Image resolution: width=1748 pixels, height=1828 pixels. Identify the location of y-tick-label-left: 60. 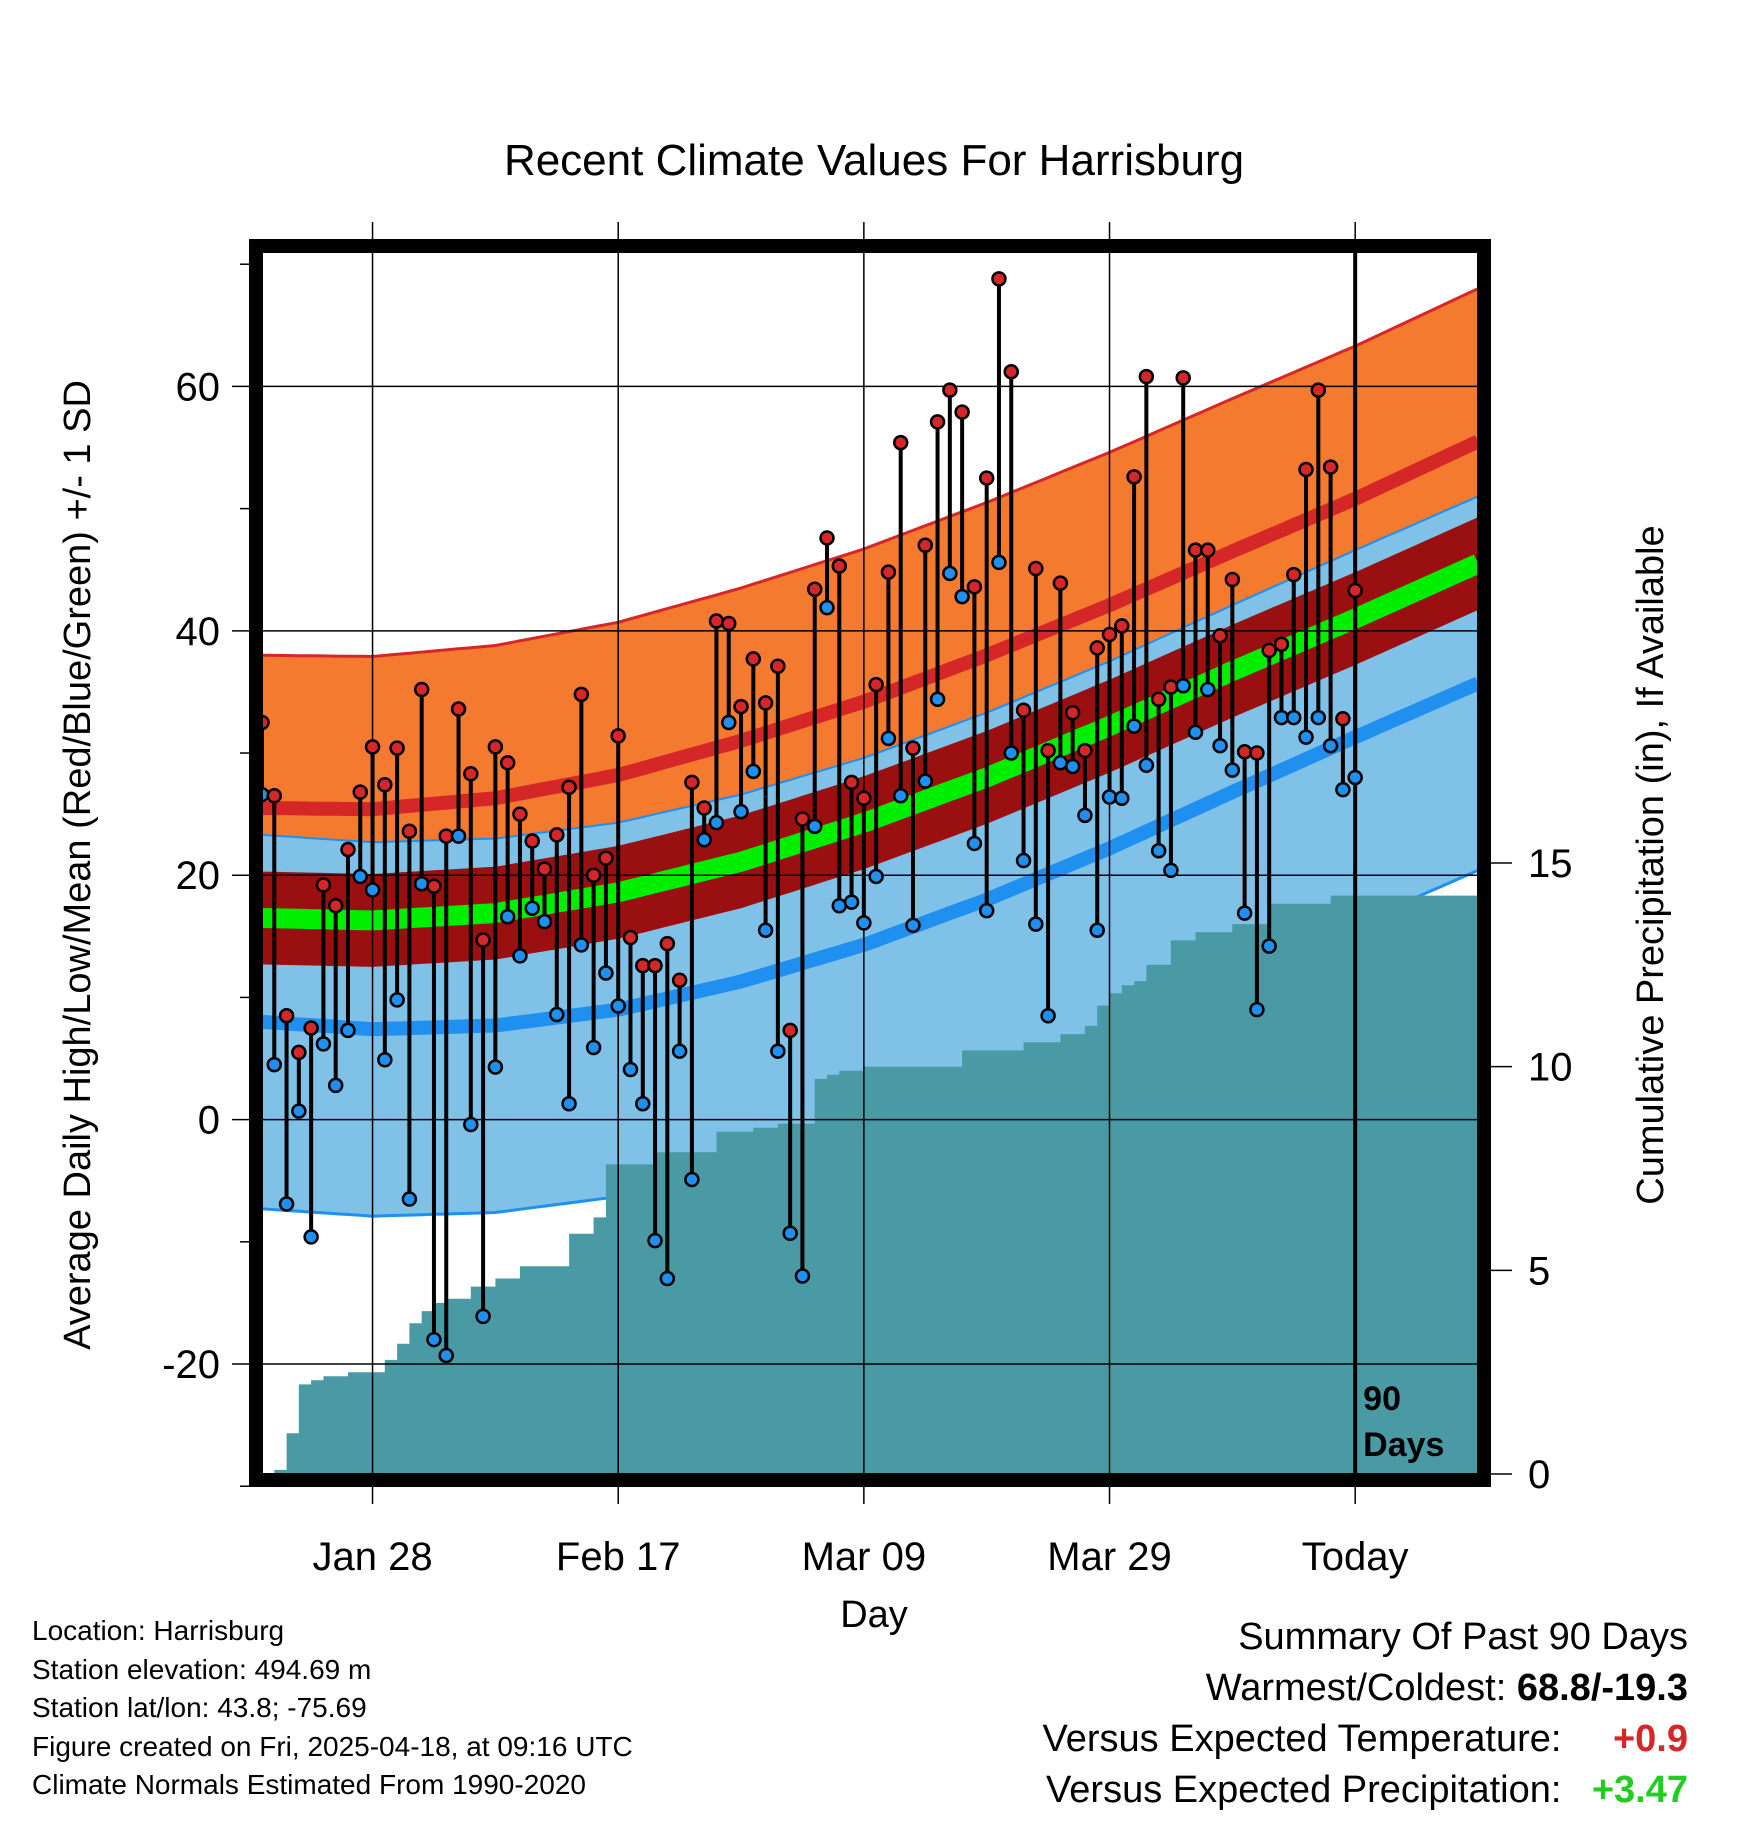
(198, 387).